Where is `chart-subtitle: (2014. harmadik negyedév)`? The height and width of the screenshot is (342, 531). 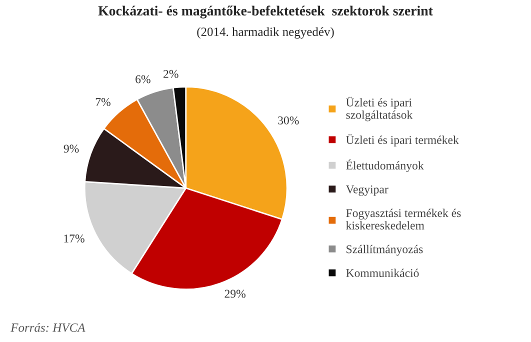
chart-subtitle: (2014. harmadik negyedév) is located at coordinates (265, 33).